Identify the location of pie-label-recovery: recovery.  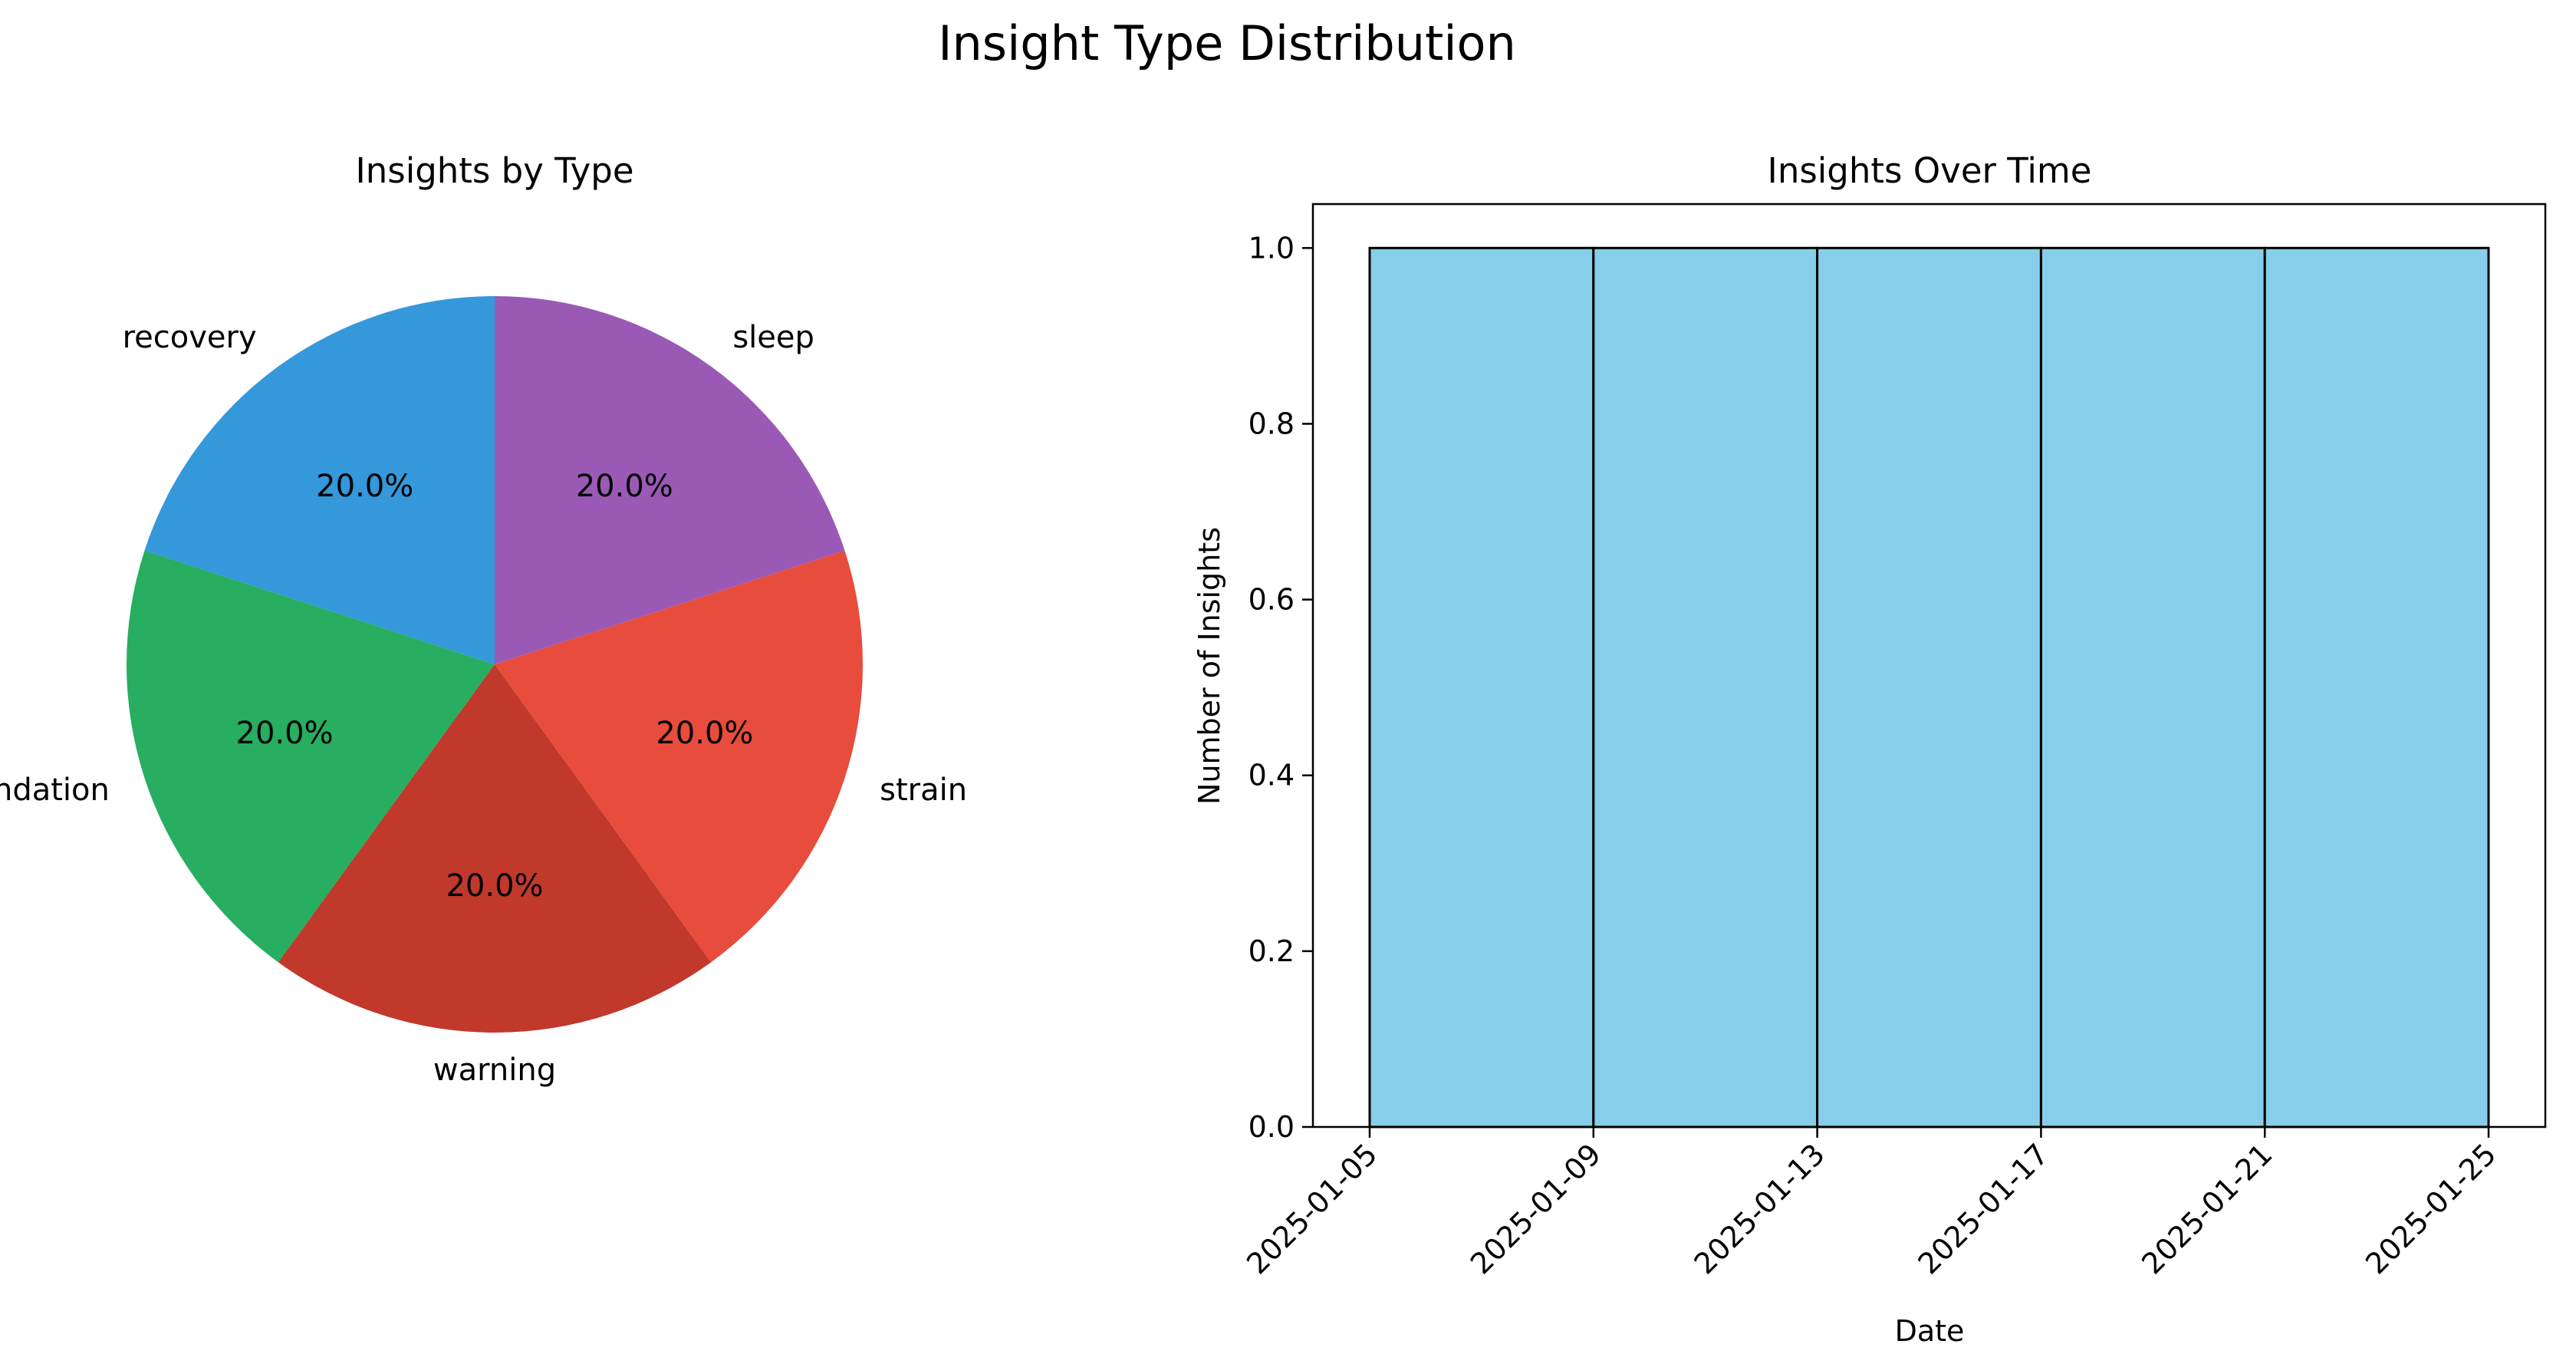
(190, 337).